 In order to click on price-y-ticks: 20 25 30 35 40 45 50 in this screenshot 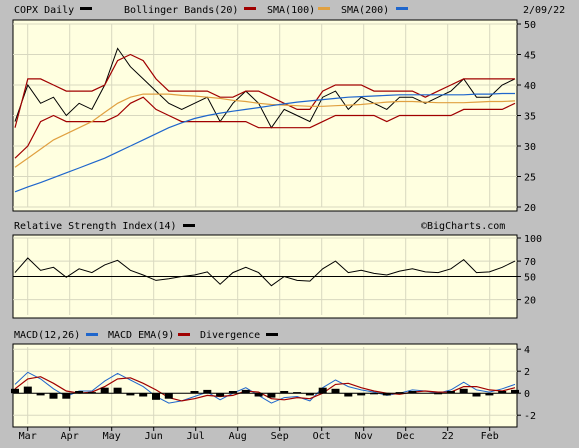, I will do `click(526, 117)`.